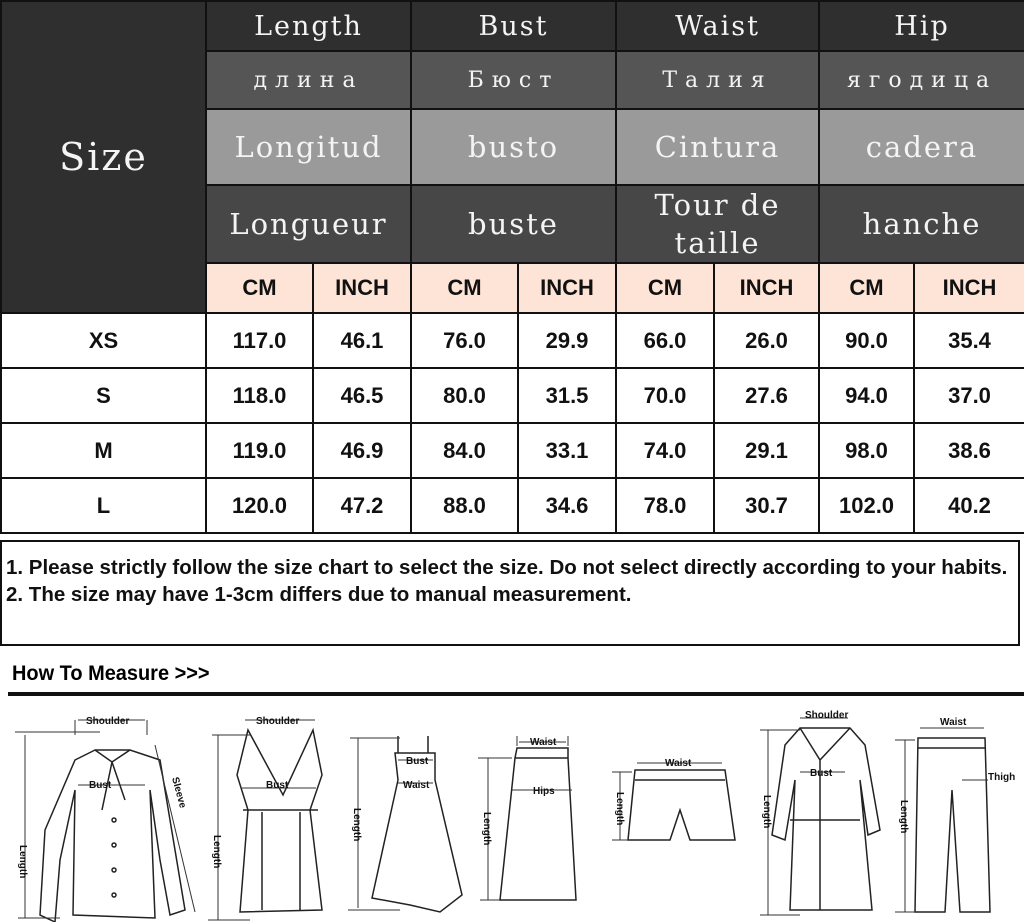 This screenshot has height=922, width=1024. What do you see at coordinates (718, 26) in the screenshot?
I see `header-waist-en: Waist` at bounding box center [718, 26].